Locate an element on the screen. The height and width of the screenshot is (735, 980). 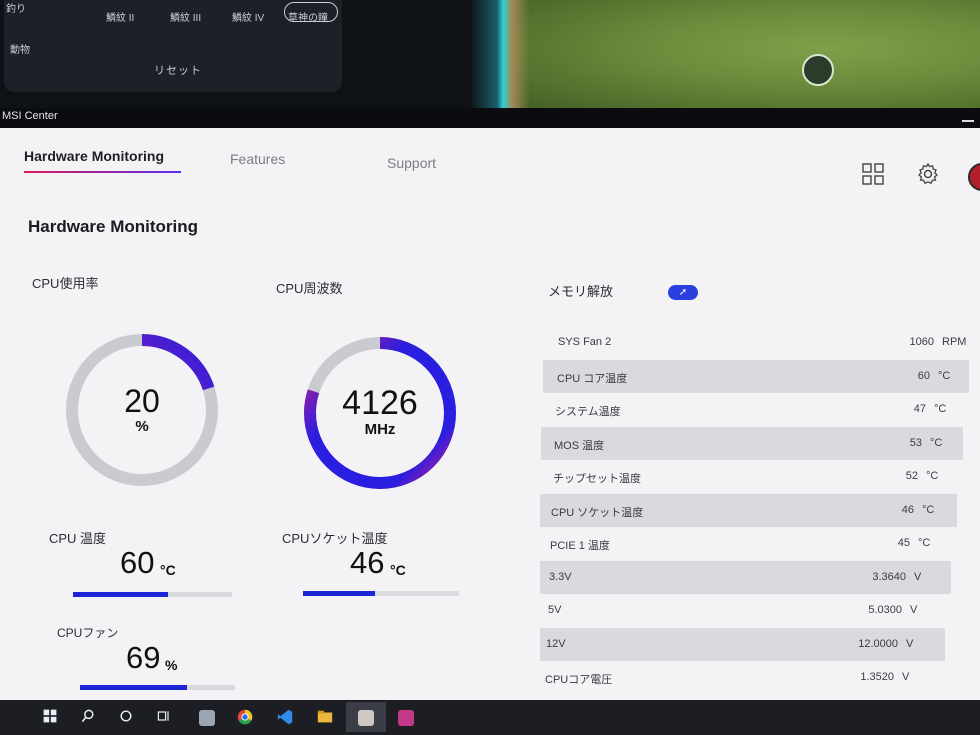
sensor-name: チップセット温度 is located at coordinates (597, 479).